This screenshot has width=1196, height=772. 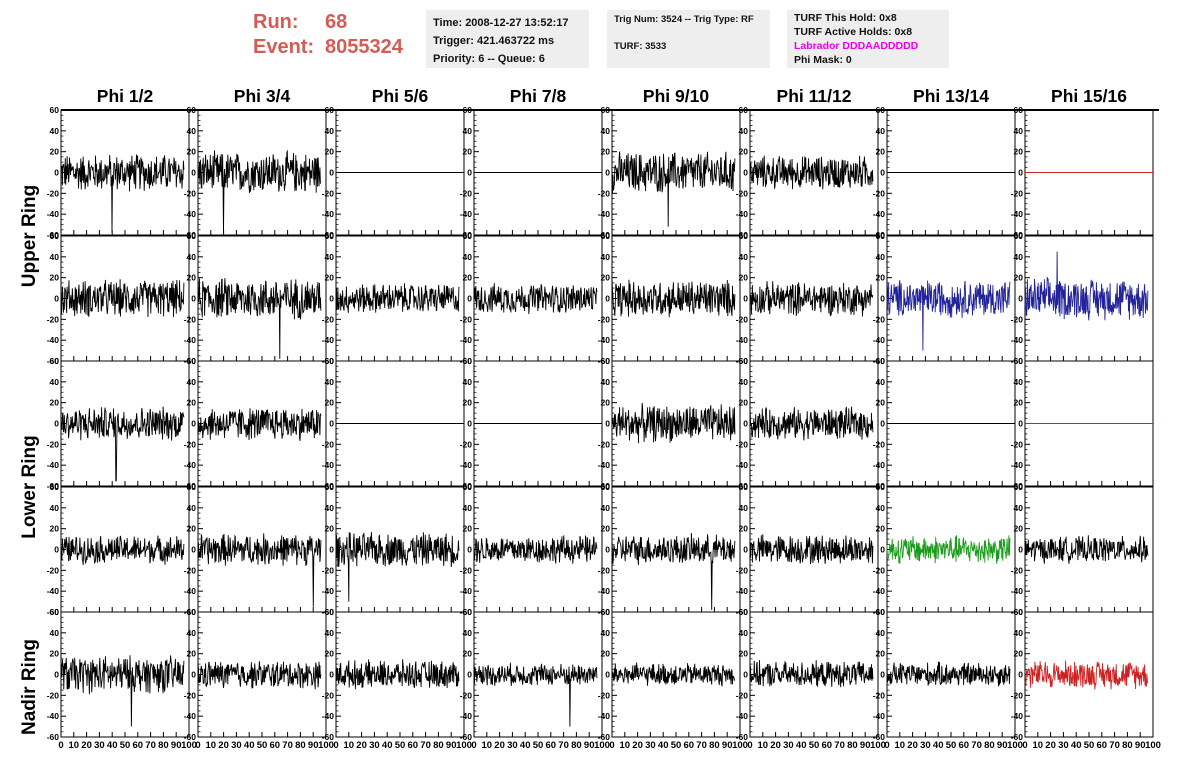 I want to click on priority-line: Priority: 6 -- Queue: 6, so click(x=489, y=59).